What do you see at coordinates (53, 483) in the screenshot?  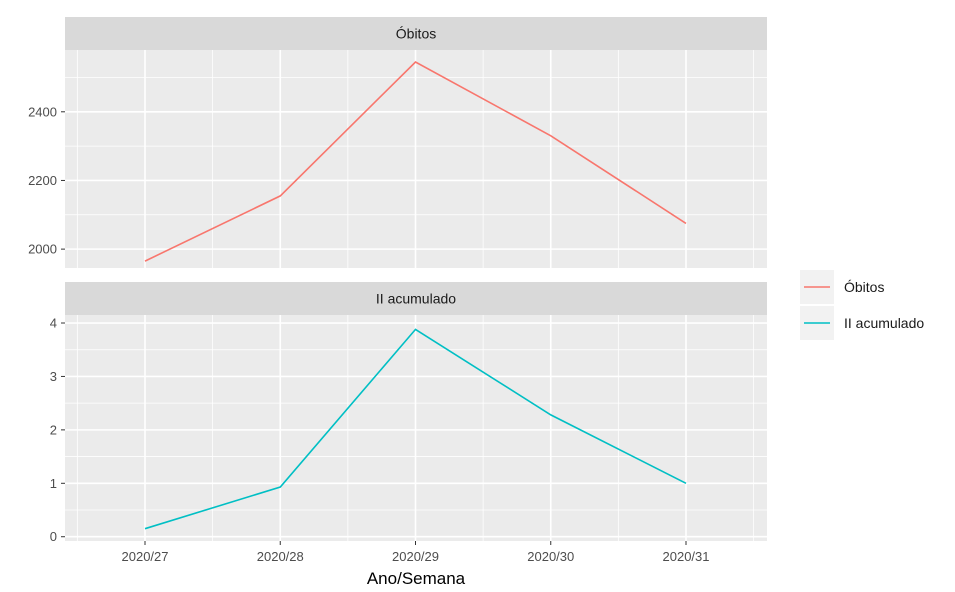 I see `y-tick-label: 1` at bounding box center [53, 483].